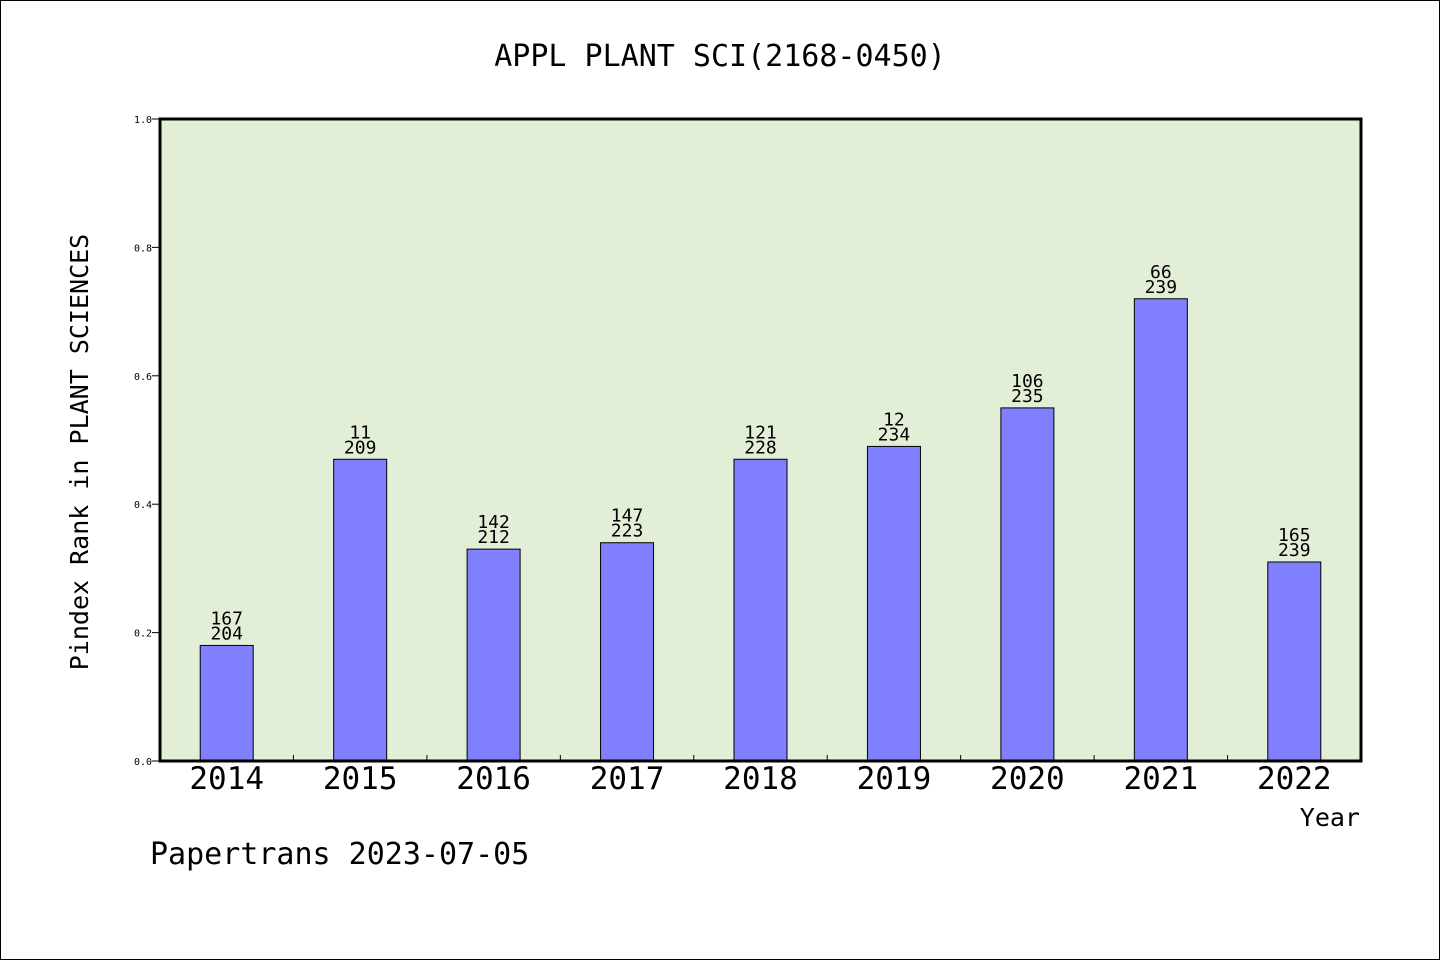 The height and width of the screenshot is (960, 1440). I want to click on bar-rank-label: 12, so click(894, 419).